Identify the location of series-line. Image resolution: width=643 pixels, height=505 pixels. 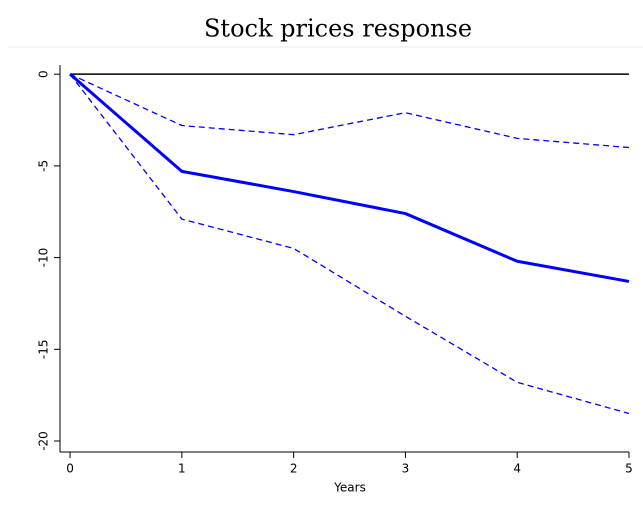
(349, 111).